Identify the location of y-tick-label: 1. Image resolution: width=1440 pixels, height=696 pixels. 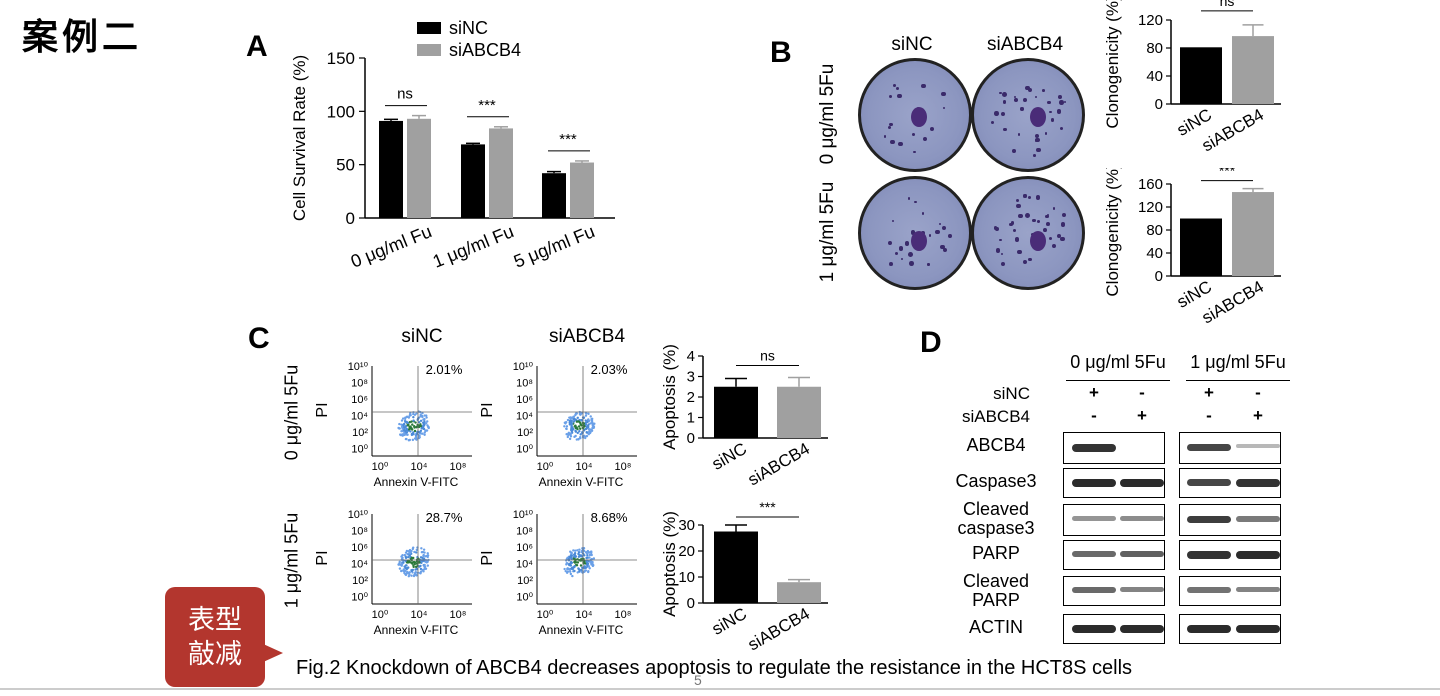
(691, 418).